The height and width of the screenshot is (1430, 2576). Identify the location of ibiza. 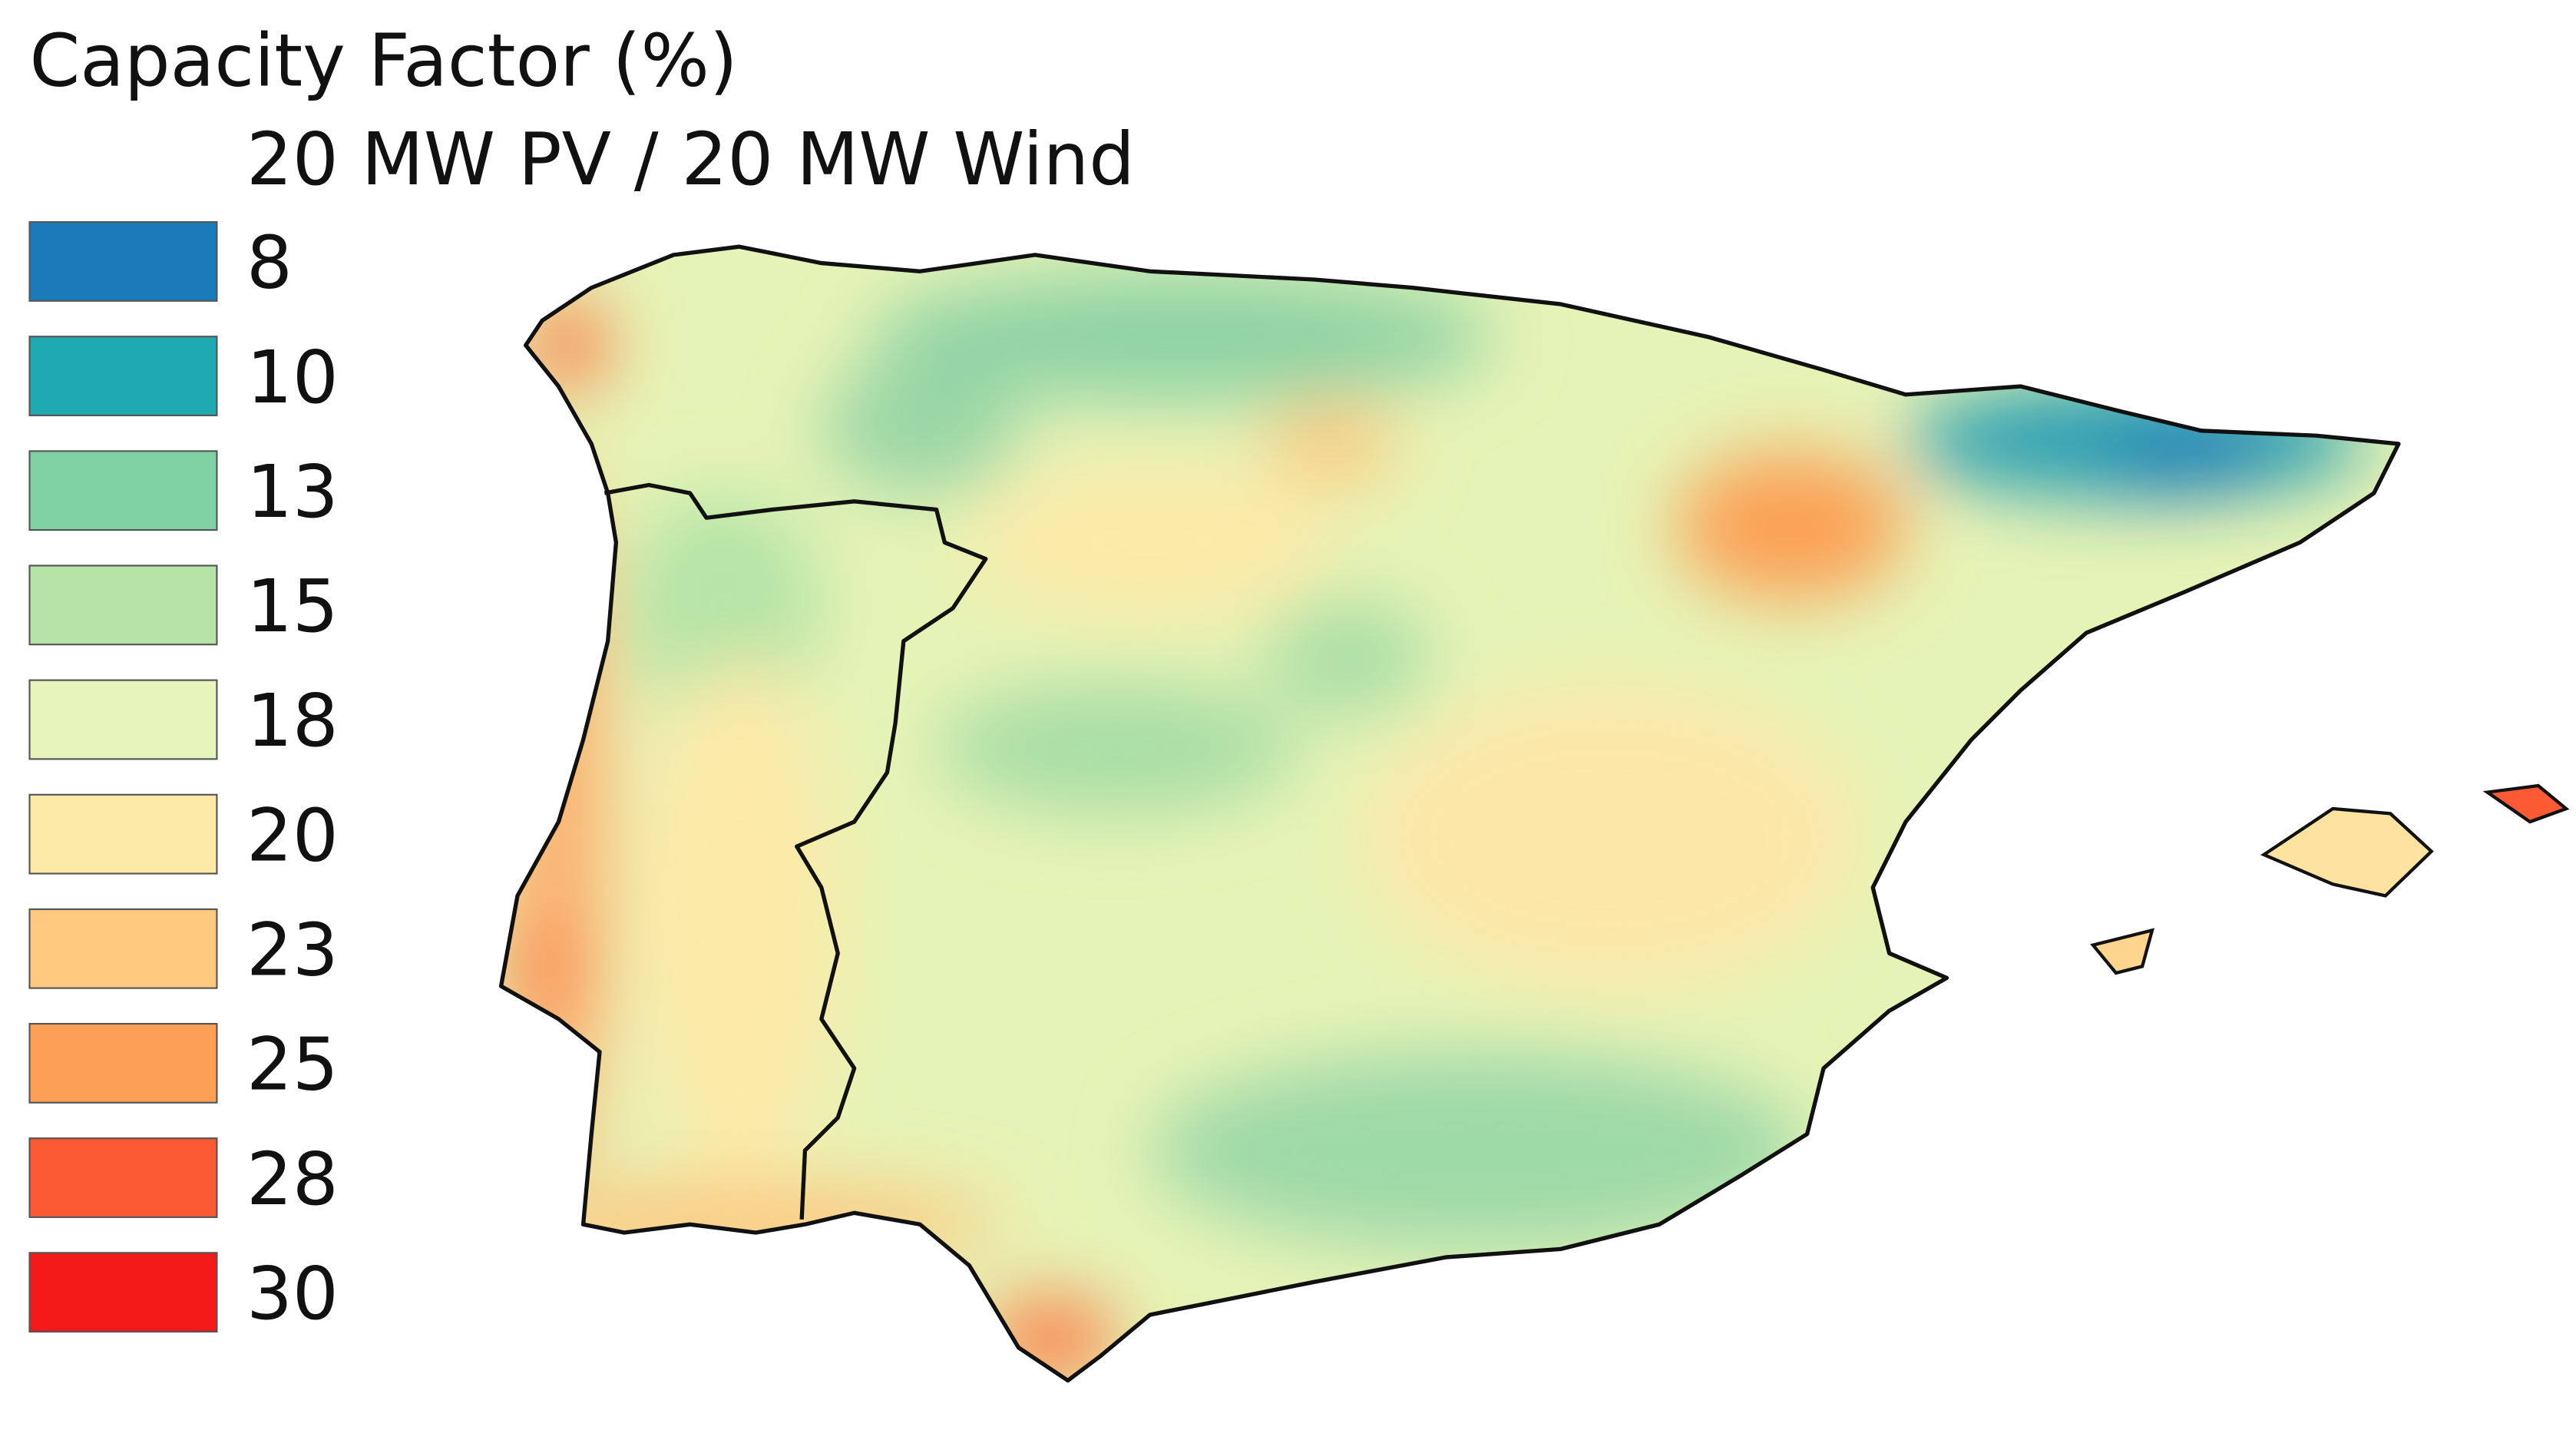
(2122, 951).